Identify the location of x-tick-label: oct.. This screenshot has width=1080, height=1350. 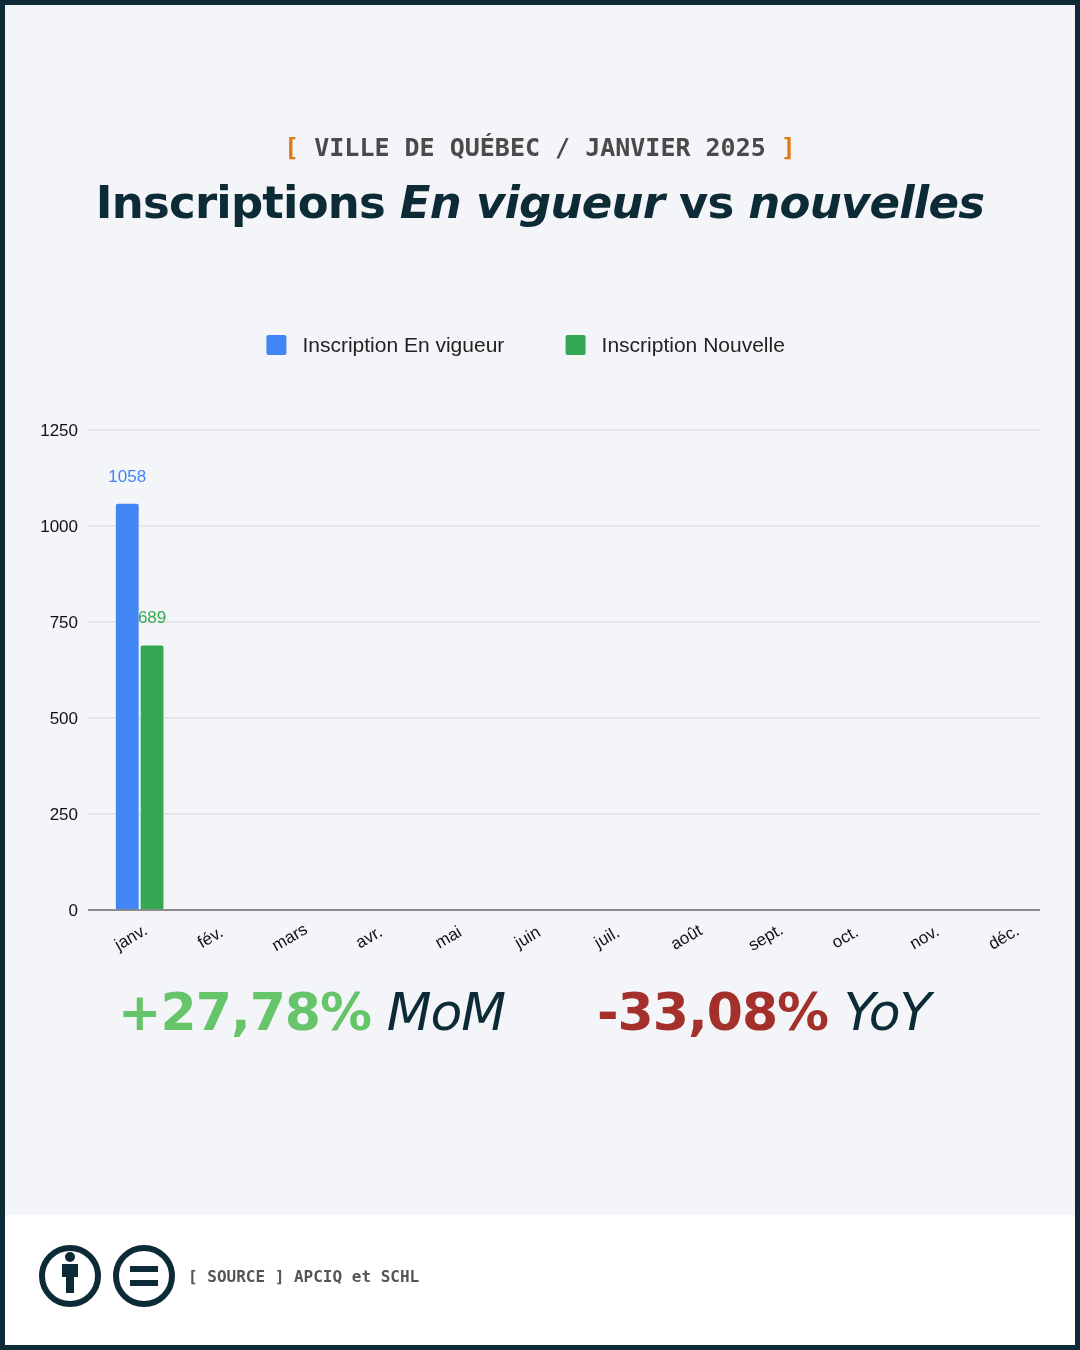
(845, 937).